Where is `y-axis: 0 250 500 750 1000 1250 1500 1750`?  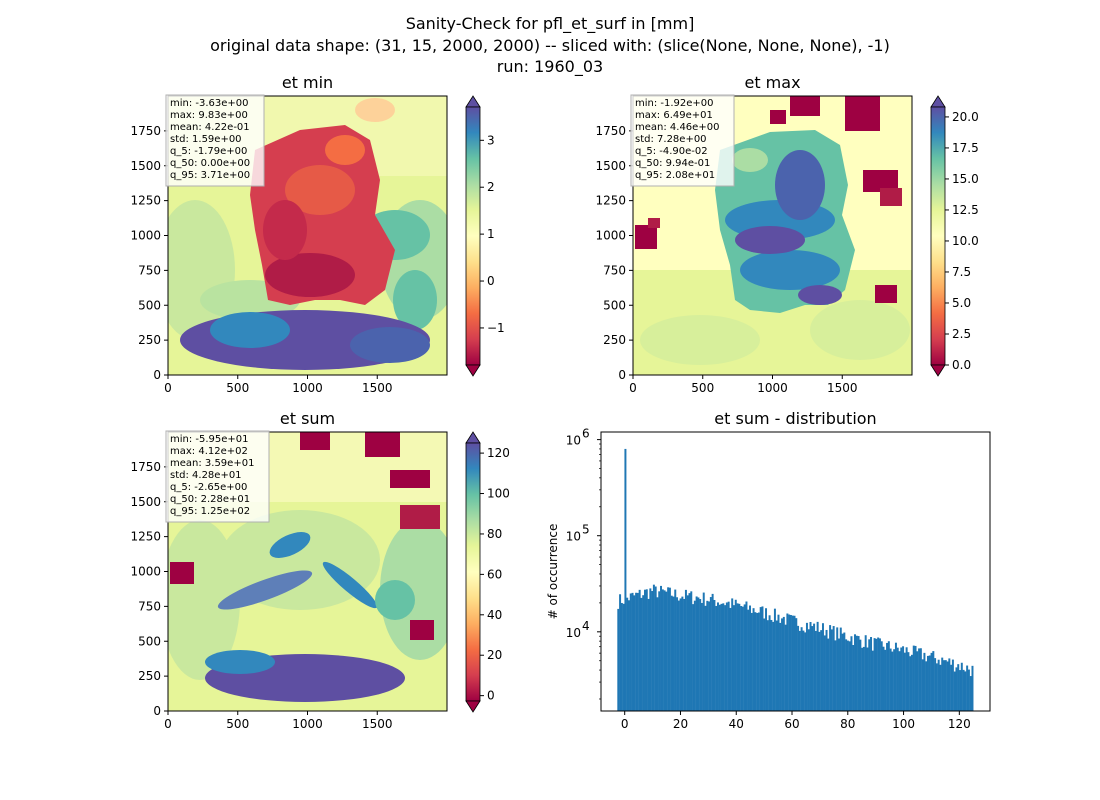
y-axis: 0 250 500 750 1000 1250 1500 1750 is located at coordinates (149, 253).